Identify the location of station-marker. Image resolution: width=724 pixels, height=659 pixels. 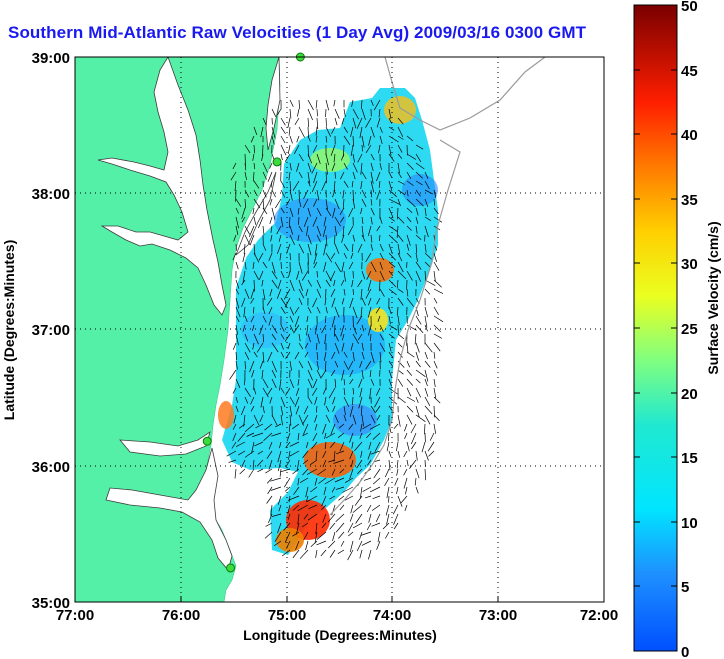
(231, 568).